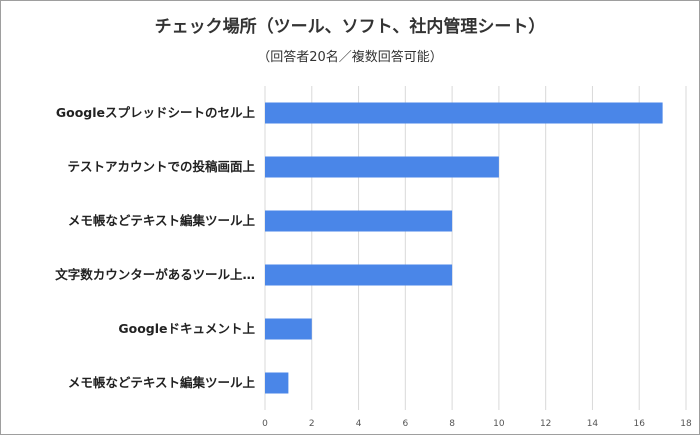 Image resolution: width=700 pixels, height=435 pixels. What do you see at coordinates (593, 424) in the screenshot?
I see `x-tick-label: 14` at bounding box center [593, 424].